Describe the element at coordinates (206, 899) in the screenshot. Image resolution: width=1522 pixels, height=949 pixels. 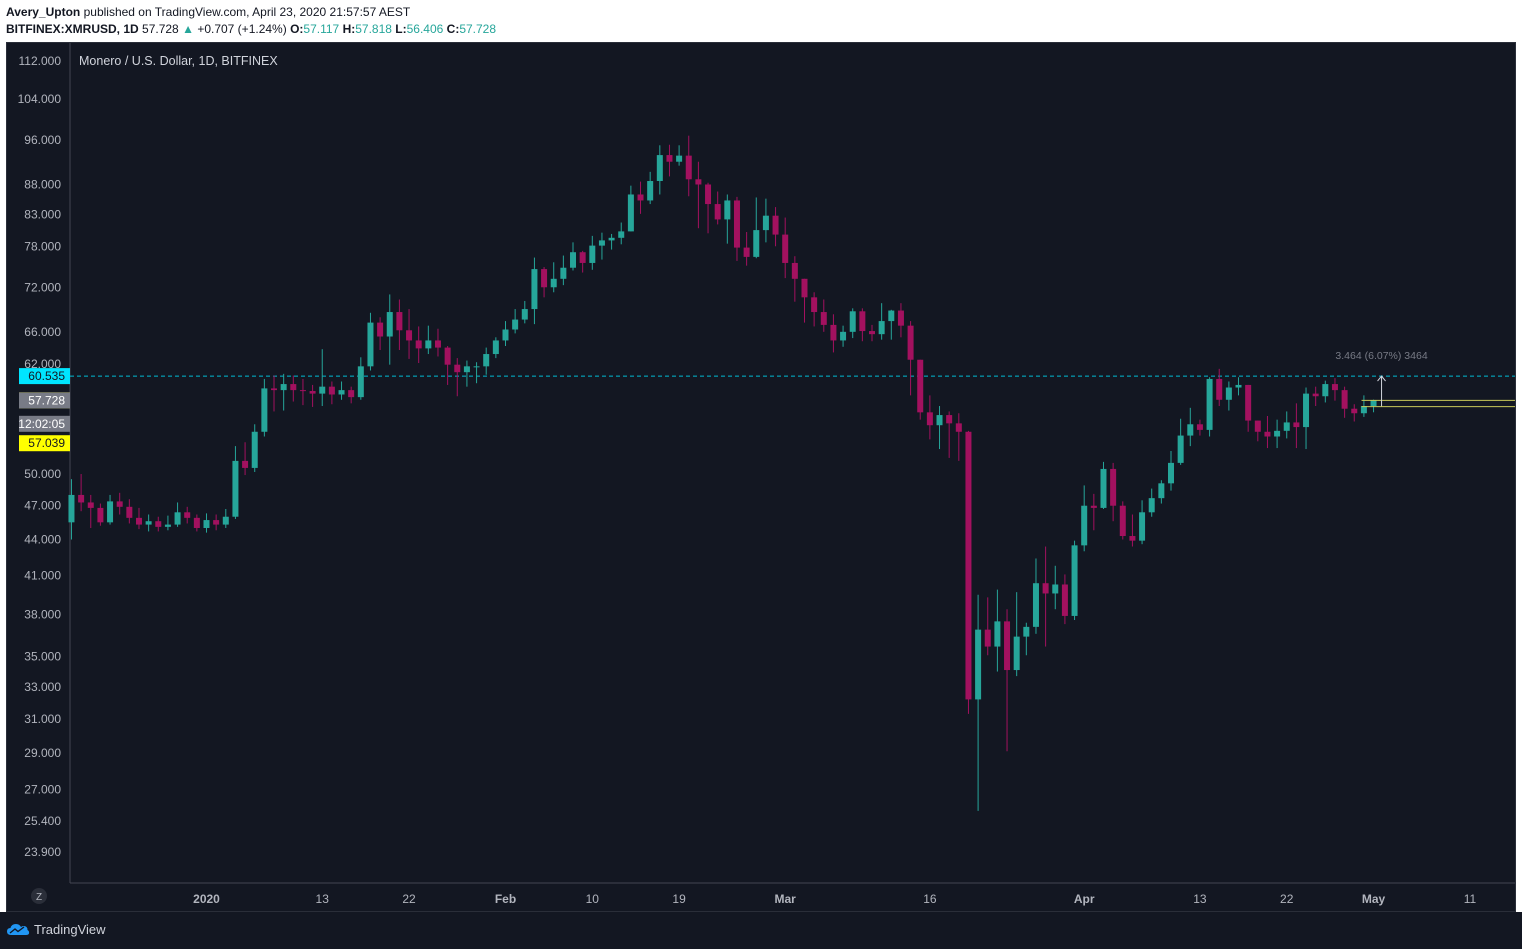
I see `x-tick-label: 2020` at that location.